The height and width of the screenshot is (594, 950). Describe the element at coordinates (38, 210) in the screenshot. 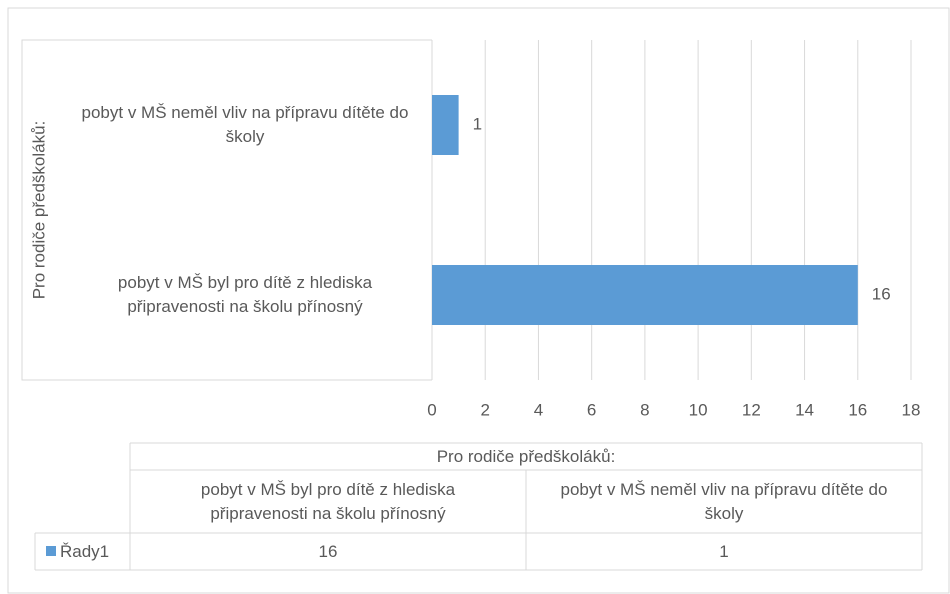

I see `y-axis-title: Pro rodiče předškoláků:` at that location.